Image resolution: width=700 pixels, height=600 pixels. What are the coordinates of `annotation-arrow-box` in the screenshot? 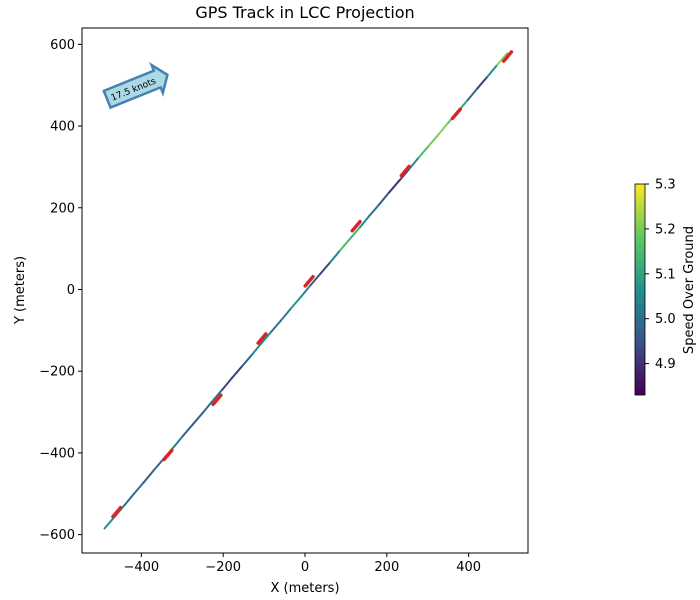 It's located at (135, 86).